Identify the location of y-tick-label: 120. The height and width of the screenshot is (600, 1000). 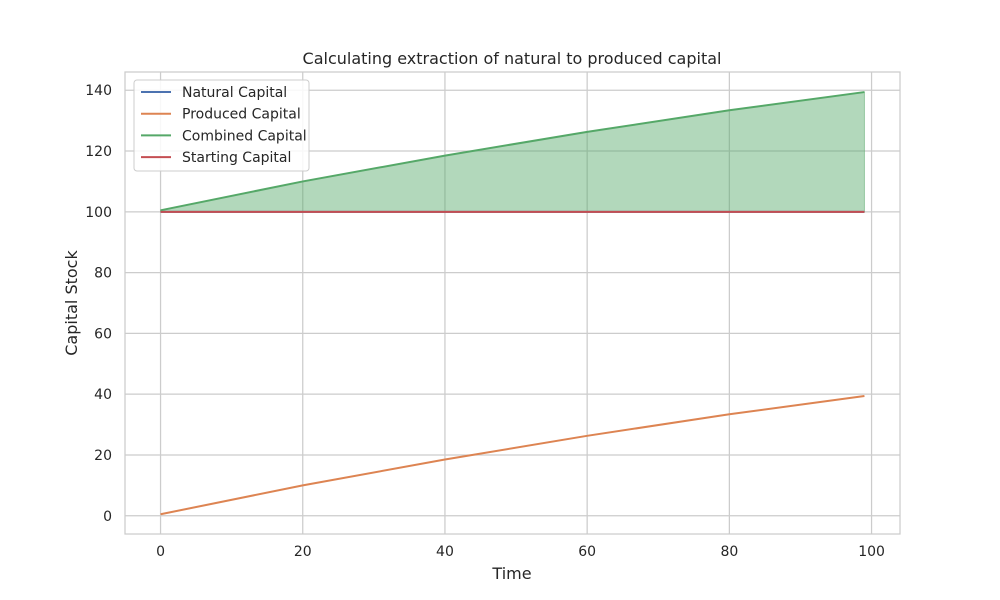
(98, 152).